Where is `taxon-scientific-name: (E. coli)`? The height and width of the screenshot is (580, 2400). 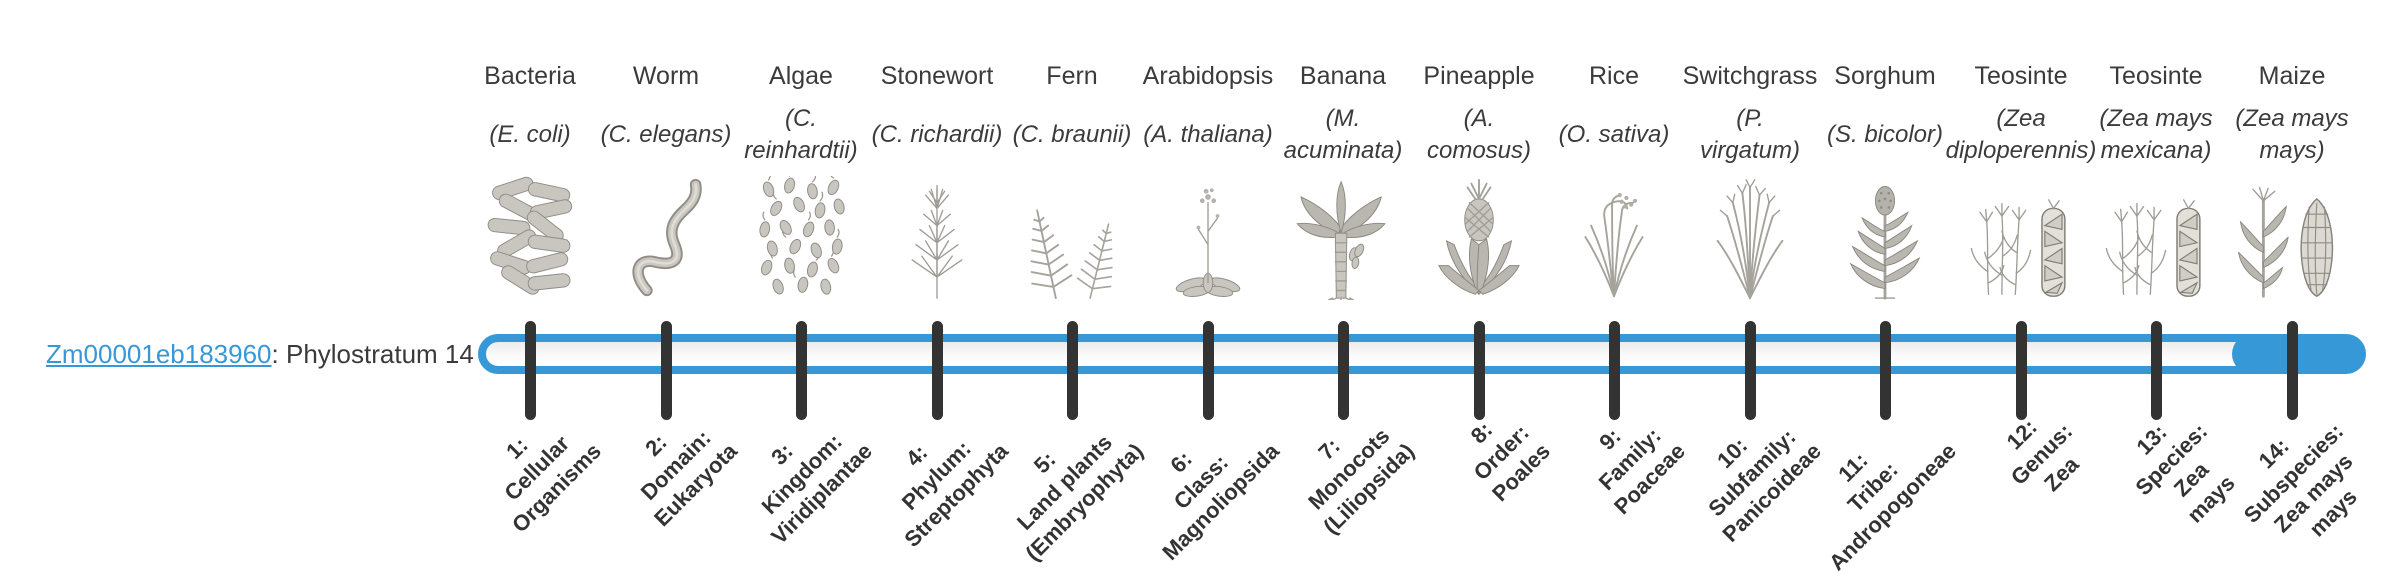
taxon-scientific-name: (E. coli) is located at coordinates (530, 135).